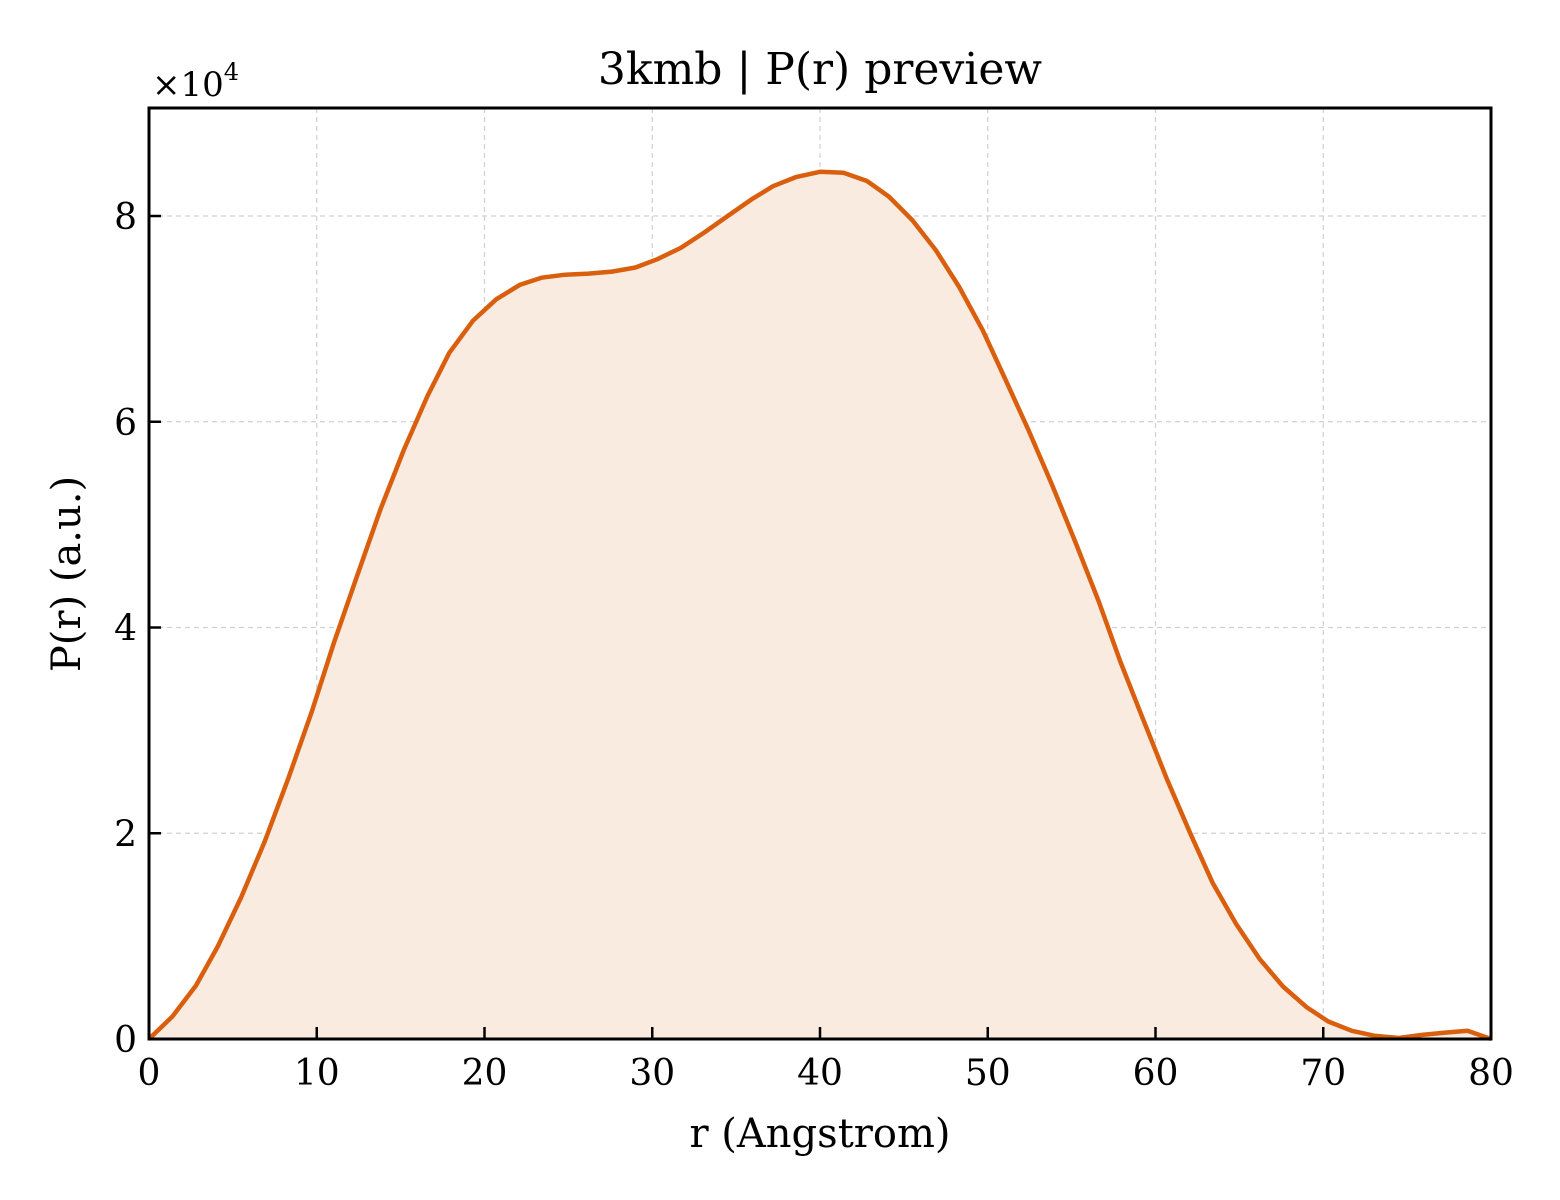 This screenshot has height=1200, width=1560. Describe the element at coordinates (125, 629) in the screenshot. I see `y-tick-label: 4` at that location.